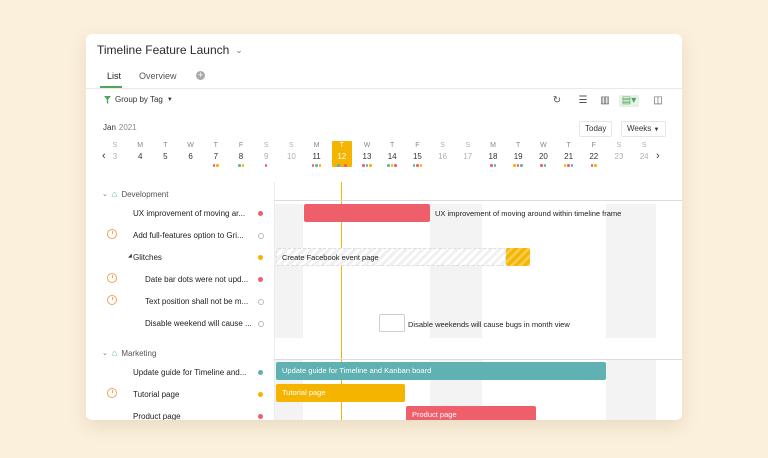 This screenshot has height=458, width=768. What do you see at coordinates (417, 154) in the screenshot?
I see `date-cell: F 15` at bounding box center [417, 154].